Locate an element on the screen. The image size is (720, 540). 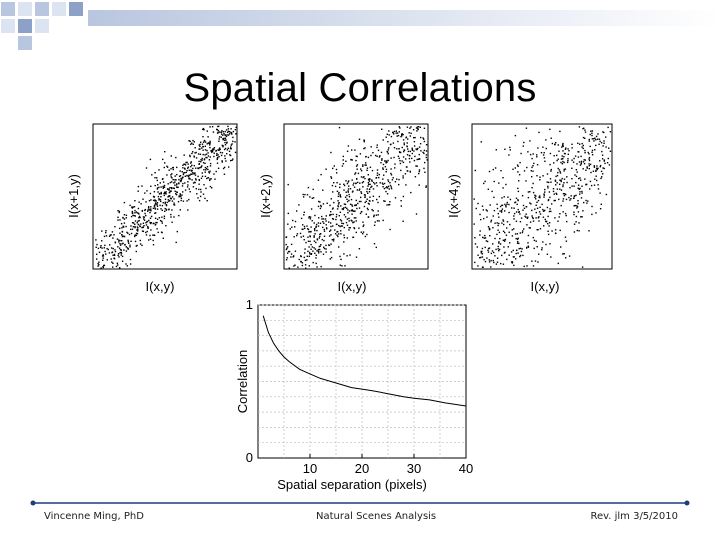
scatter-xlabel: I(x,y) is located at coordinates (545, 286).